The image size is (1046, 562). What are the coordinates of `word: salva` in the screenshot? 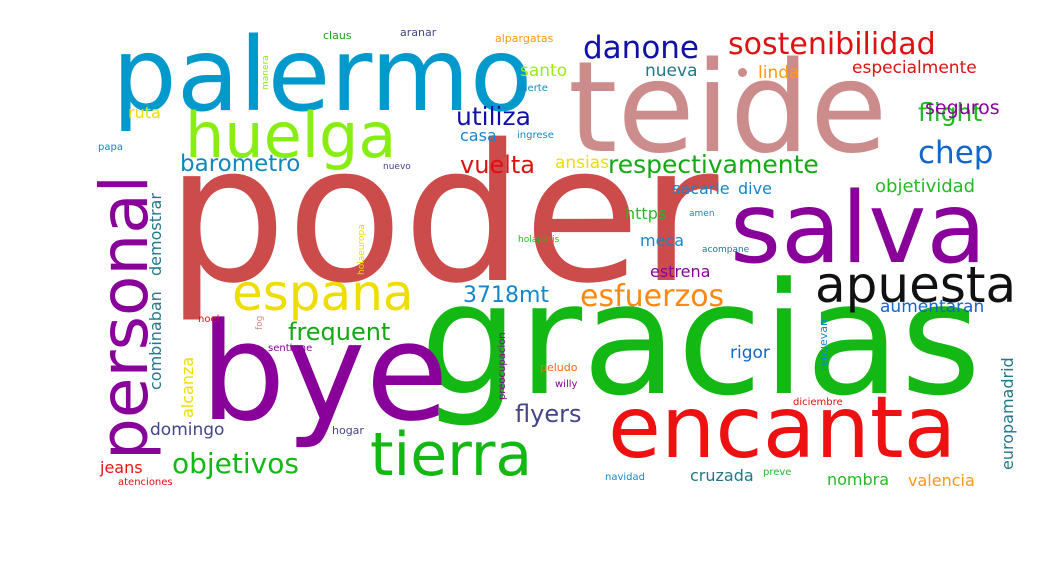 It's located at (858, 229).